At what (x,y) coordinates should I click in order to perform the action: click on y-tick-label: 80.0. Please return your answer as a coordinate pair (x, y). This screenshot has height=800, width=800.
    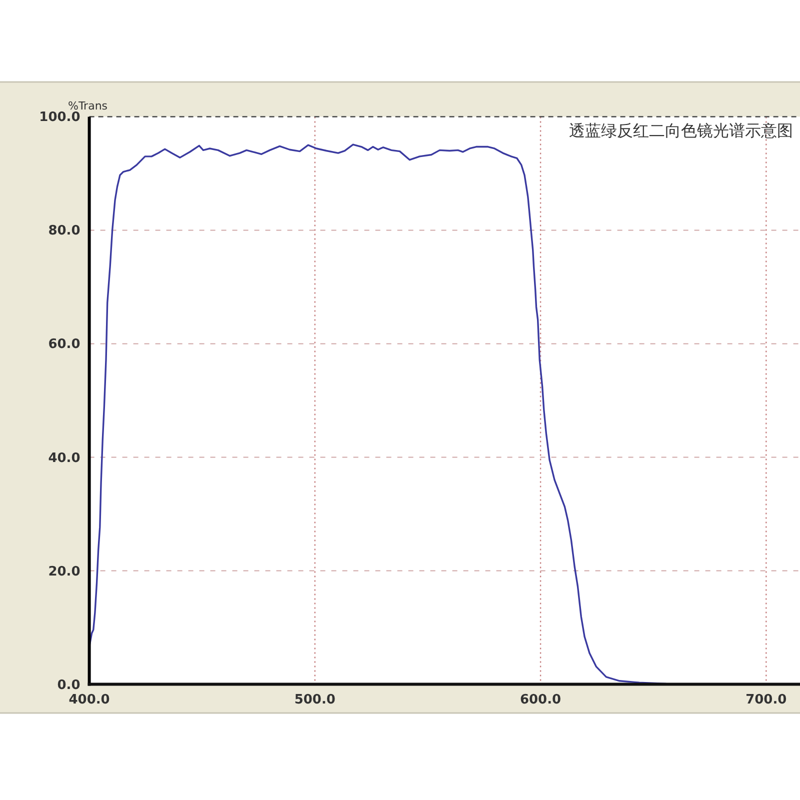
    Looking at the image, I should click on (64, 231).